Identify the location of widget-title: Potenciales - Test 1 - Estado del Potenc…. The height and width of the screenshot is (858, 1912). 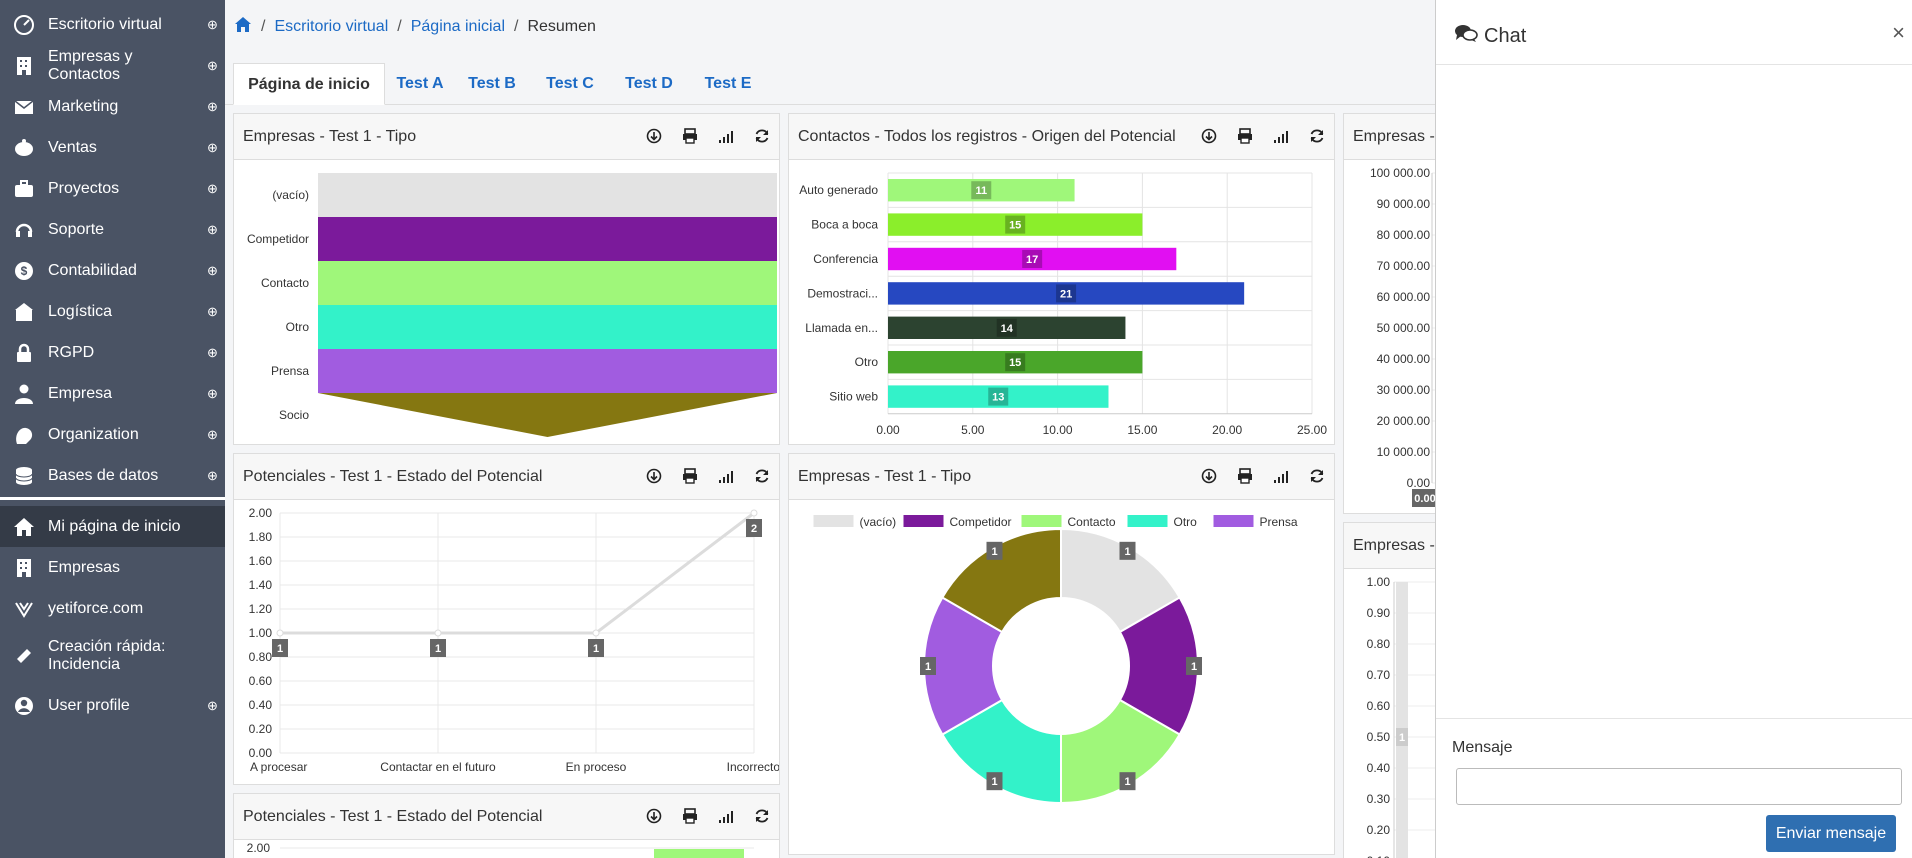
(393, 816).